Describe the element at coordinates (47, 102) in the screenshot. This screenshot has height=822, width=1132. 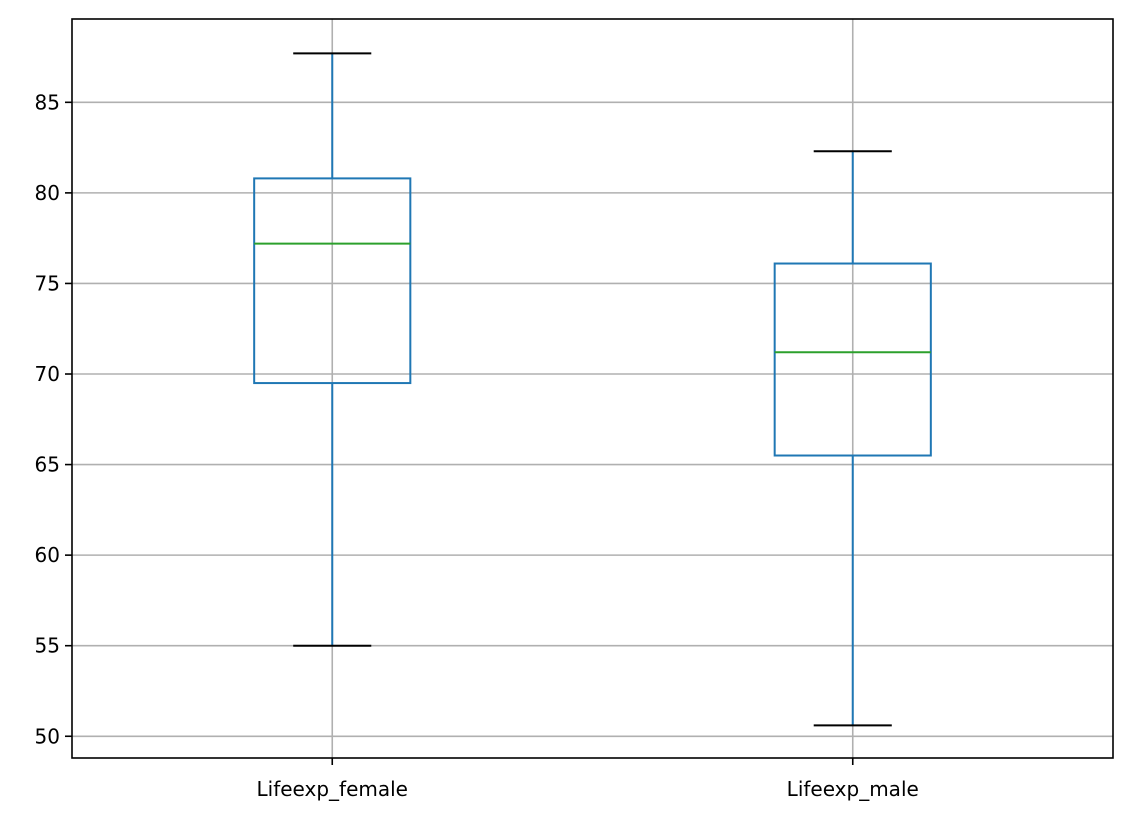
I see `y-tick-label: 85` at that location.